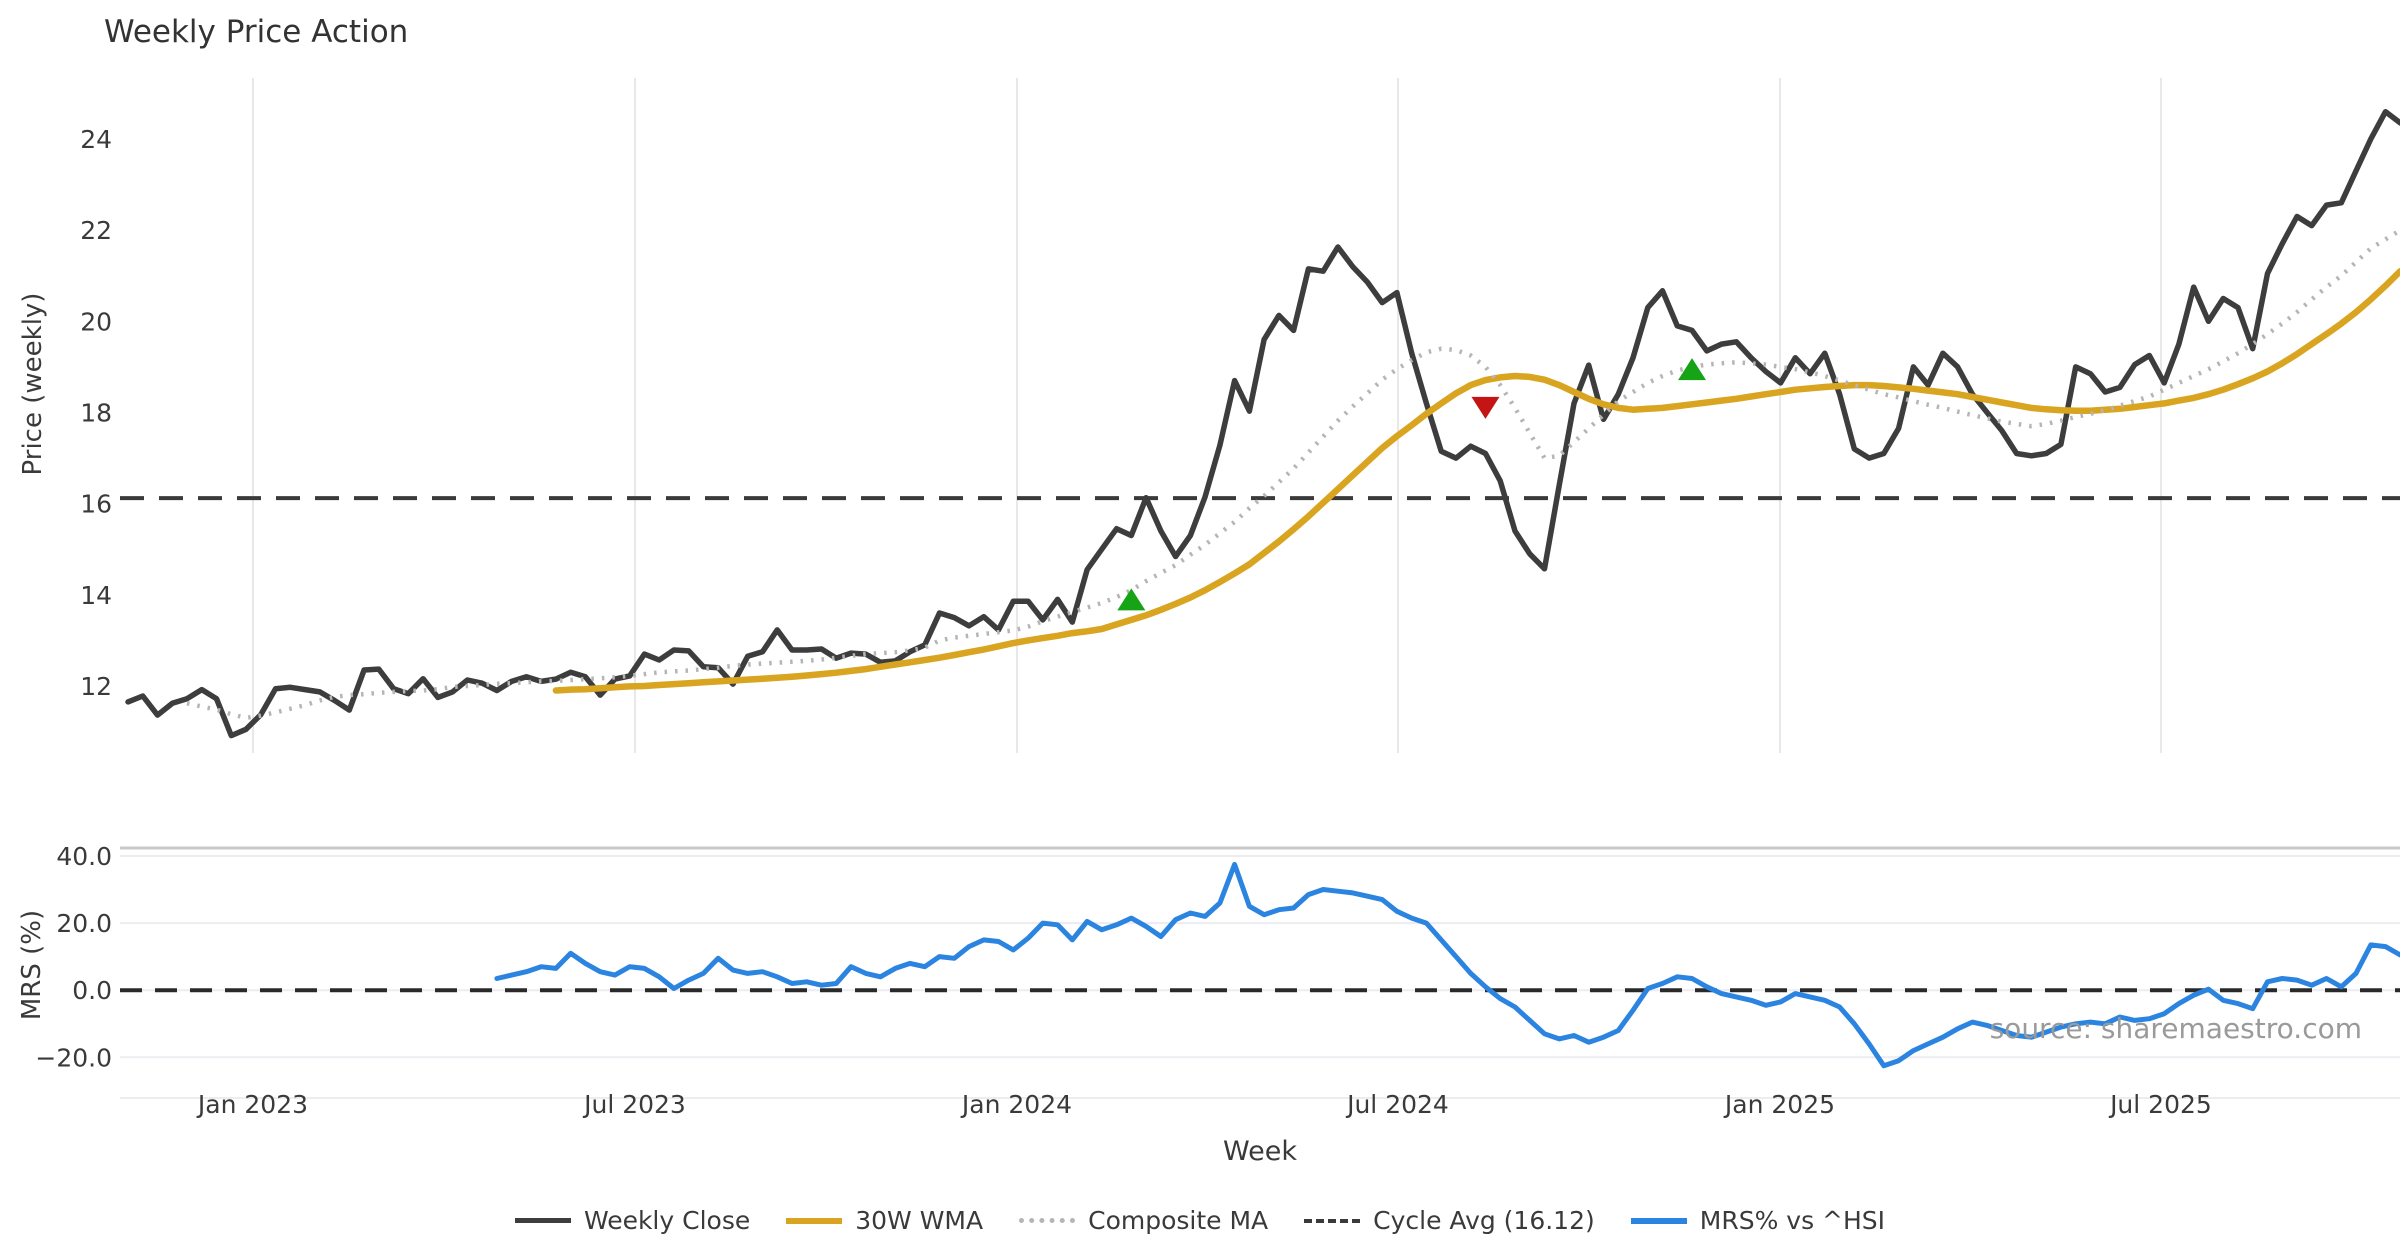  Describe the element at coordinates (1792, 1220) in the screenshot. I see `legend-label: MRS% vs ^HSI` at that location.